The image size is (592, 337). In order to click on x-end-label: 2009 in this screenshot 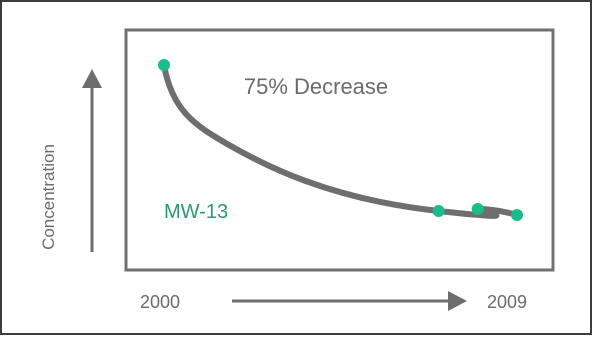, I will do `click(507, 302)`.